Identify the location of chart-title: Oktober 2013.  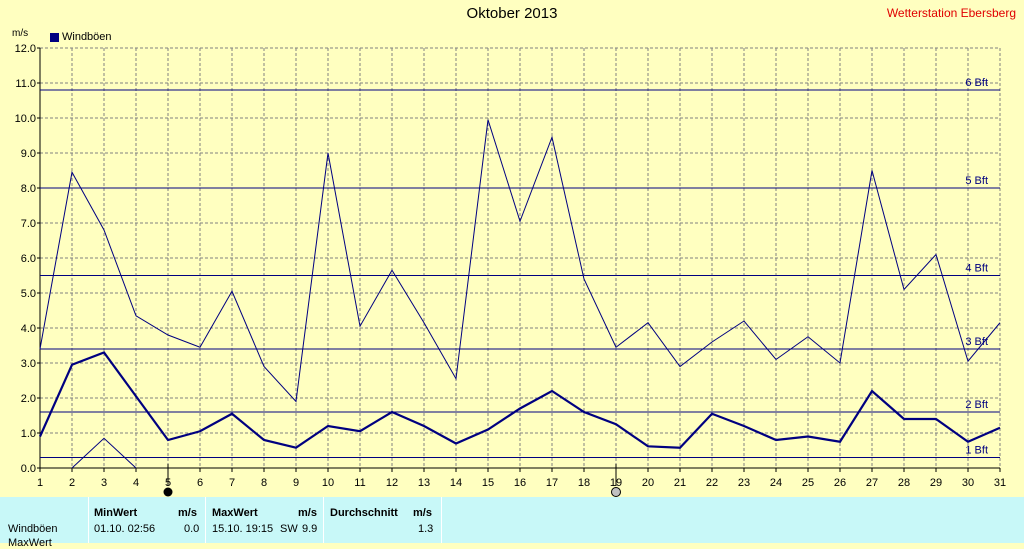
(512, 13).